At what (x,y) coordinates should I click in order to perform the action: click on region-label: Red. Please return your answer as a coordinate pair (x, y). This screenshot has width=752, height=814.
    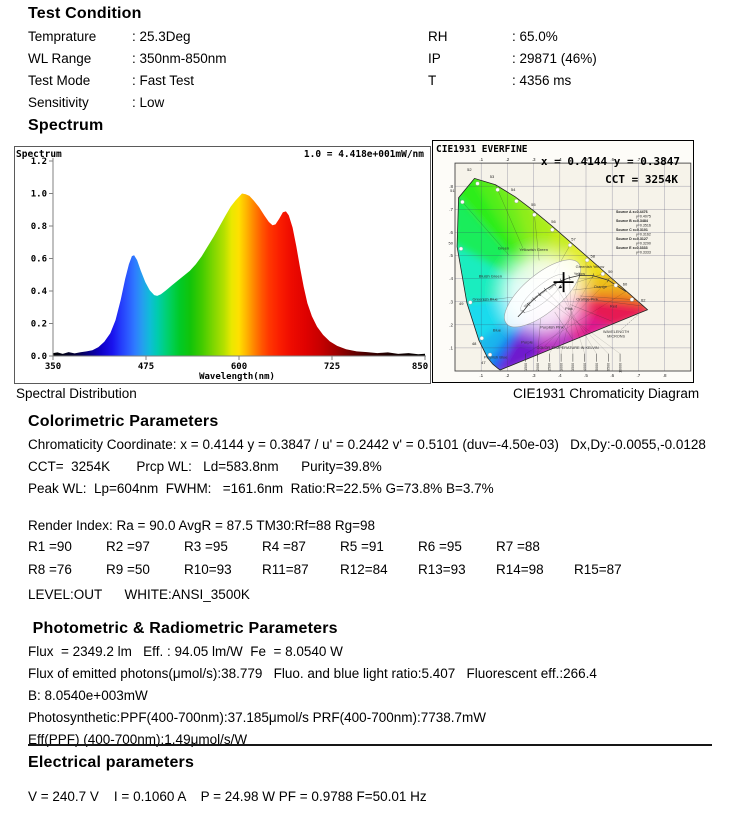
    Looking at the image, I should click on (613, 305).